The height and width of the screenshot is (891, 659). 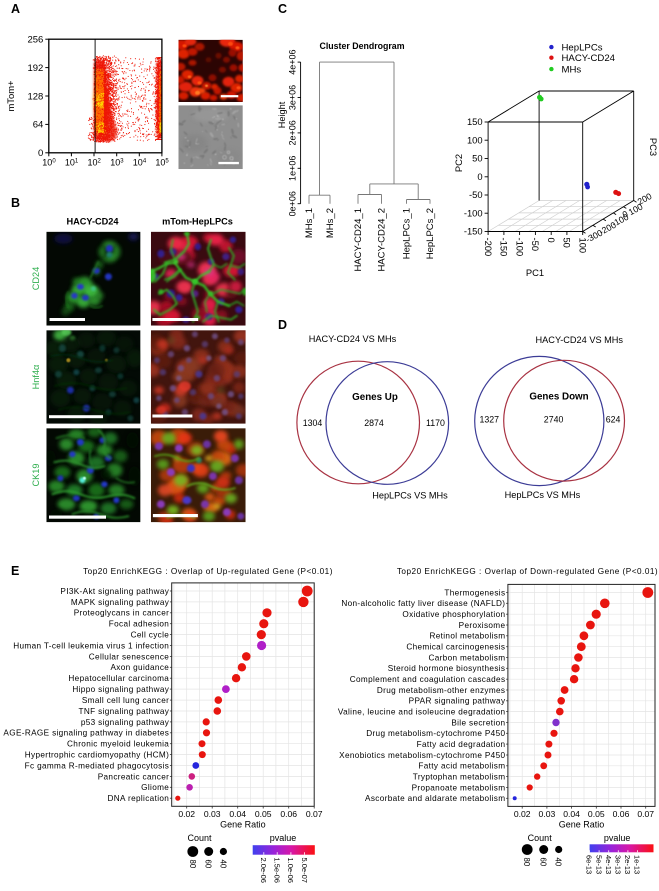 What do you see at coordinates (330, 223) in the screenshot?
I see `svg-text: MHs_2` at bounding box center [330, 223].